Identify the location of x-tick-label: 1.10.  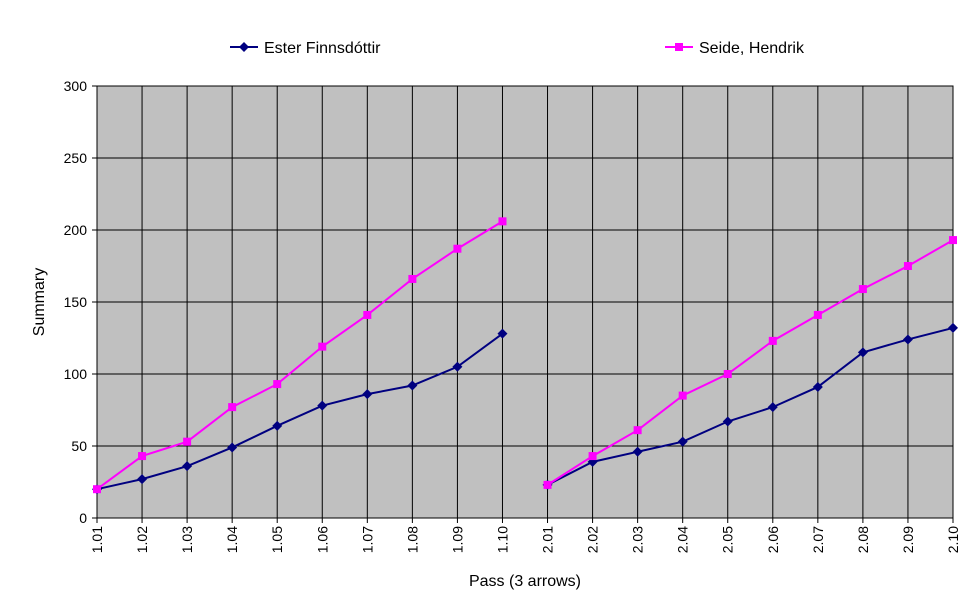
(502, 539).